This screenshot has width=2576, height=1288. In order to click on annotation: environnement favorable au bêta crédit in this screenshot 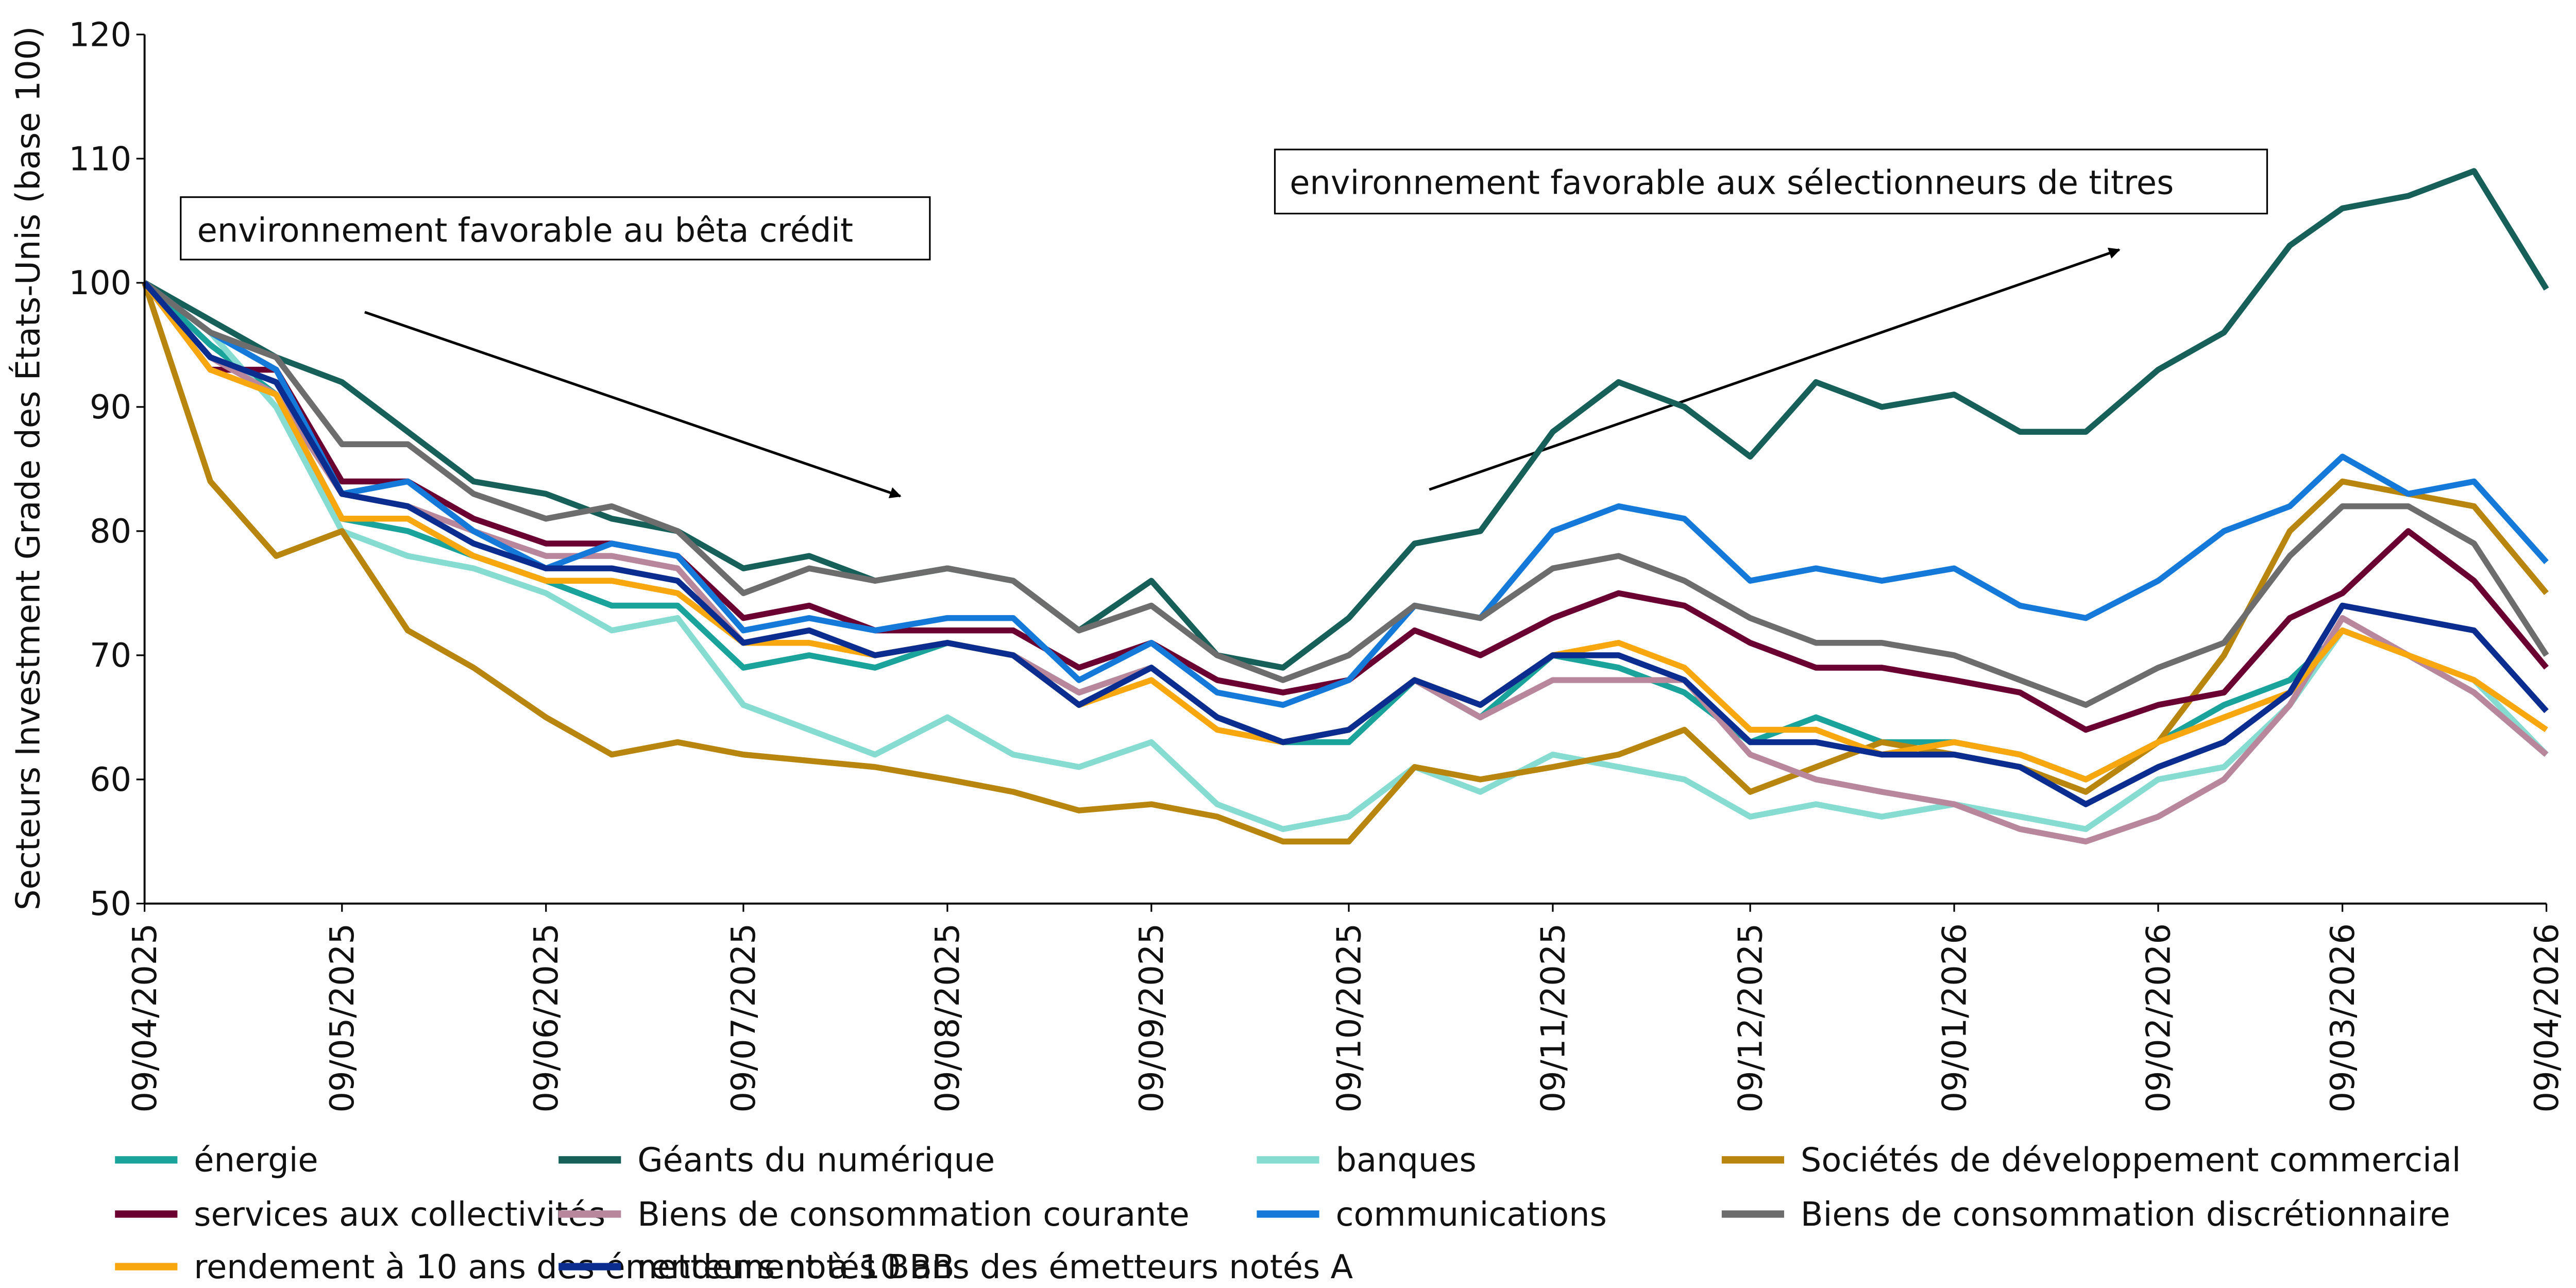, I will do `click(525, 231)`.